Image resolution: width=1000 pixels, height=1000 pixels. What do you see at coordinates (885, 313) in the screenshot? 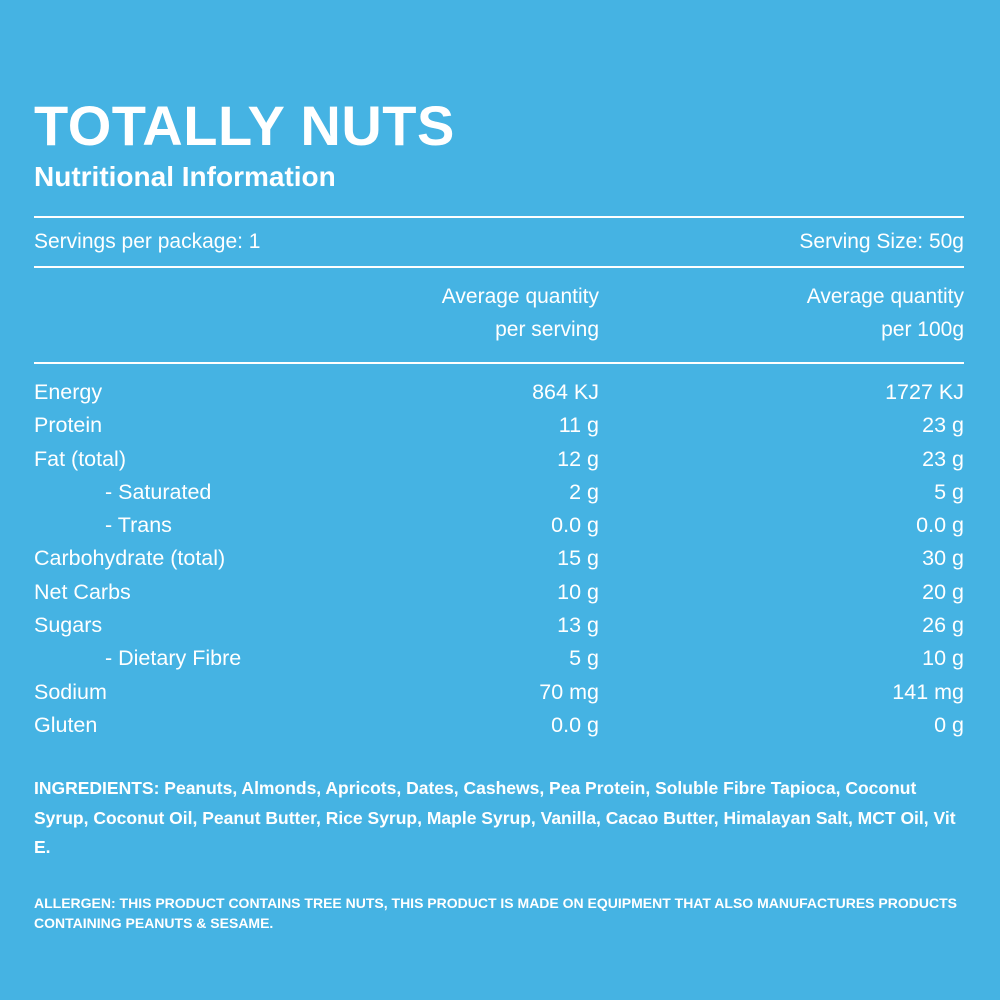
I see `column-header-per-100g: Average quantity per 100g` at bounding box center [885, 313].